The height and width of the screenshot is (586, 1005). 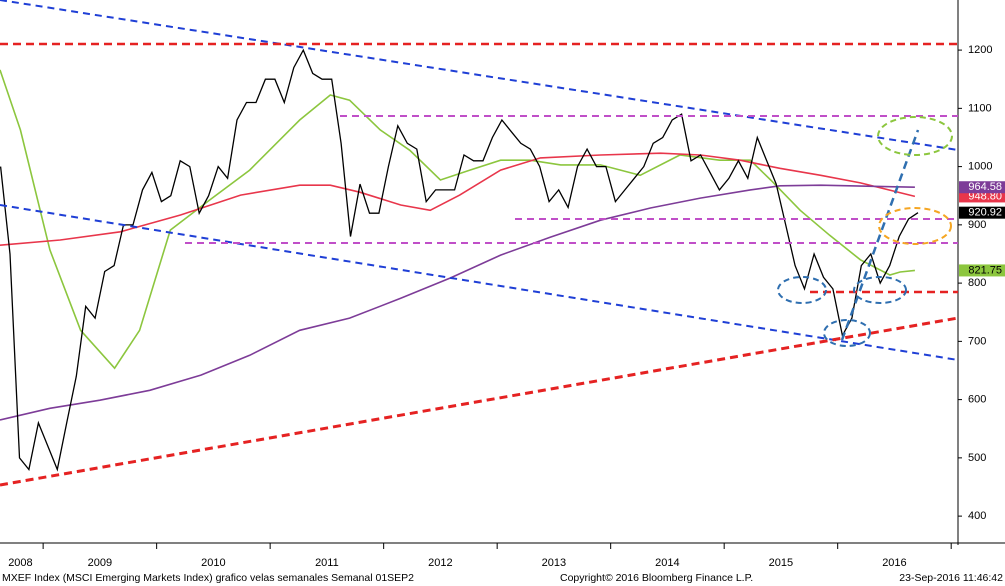 What do you see at coordinates (985, 270) in the screenshot?
I see `value-tag-label: 821.75` at bounding box center [985, 270].